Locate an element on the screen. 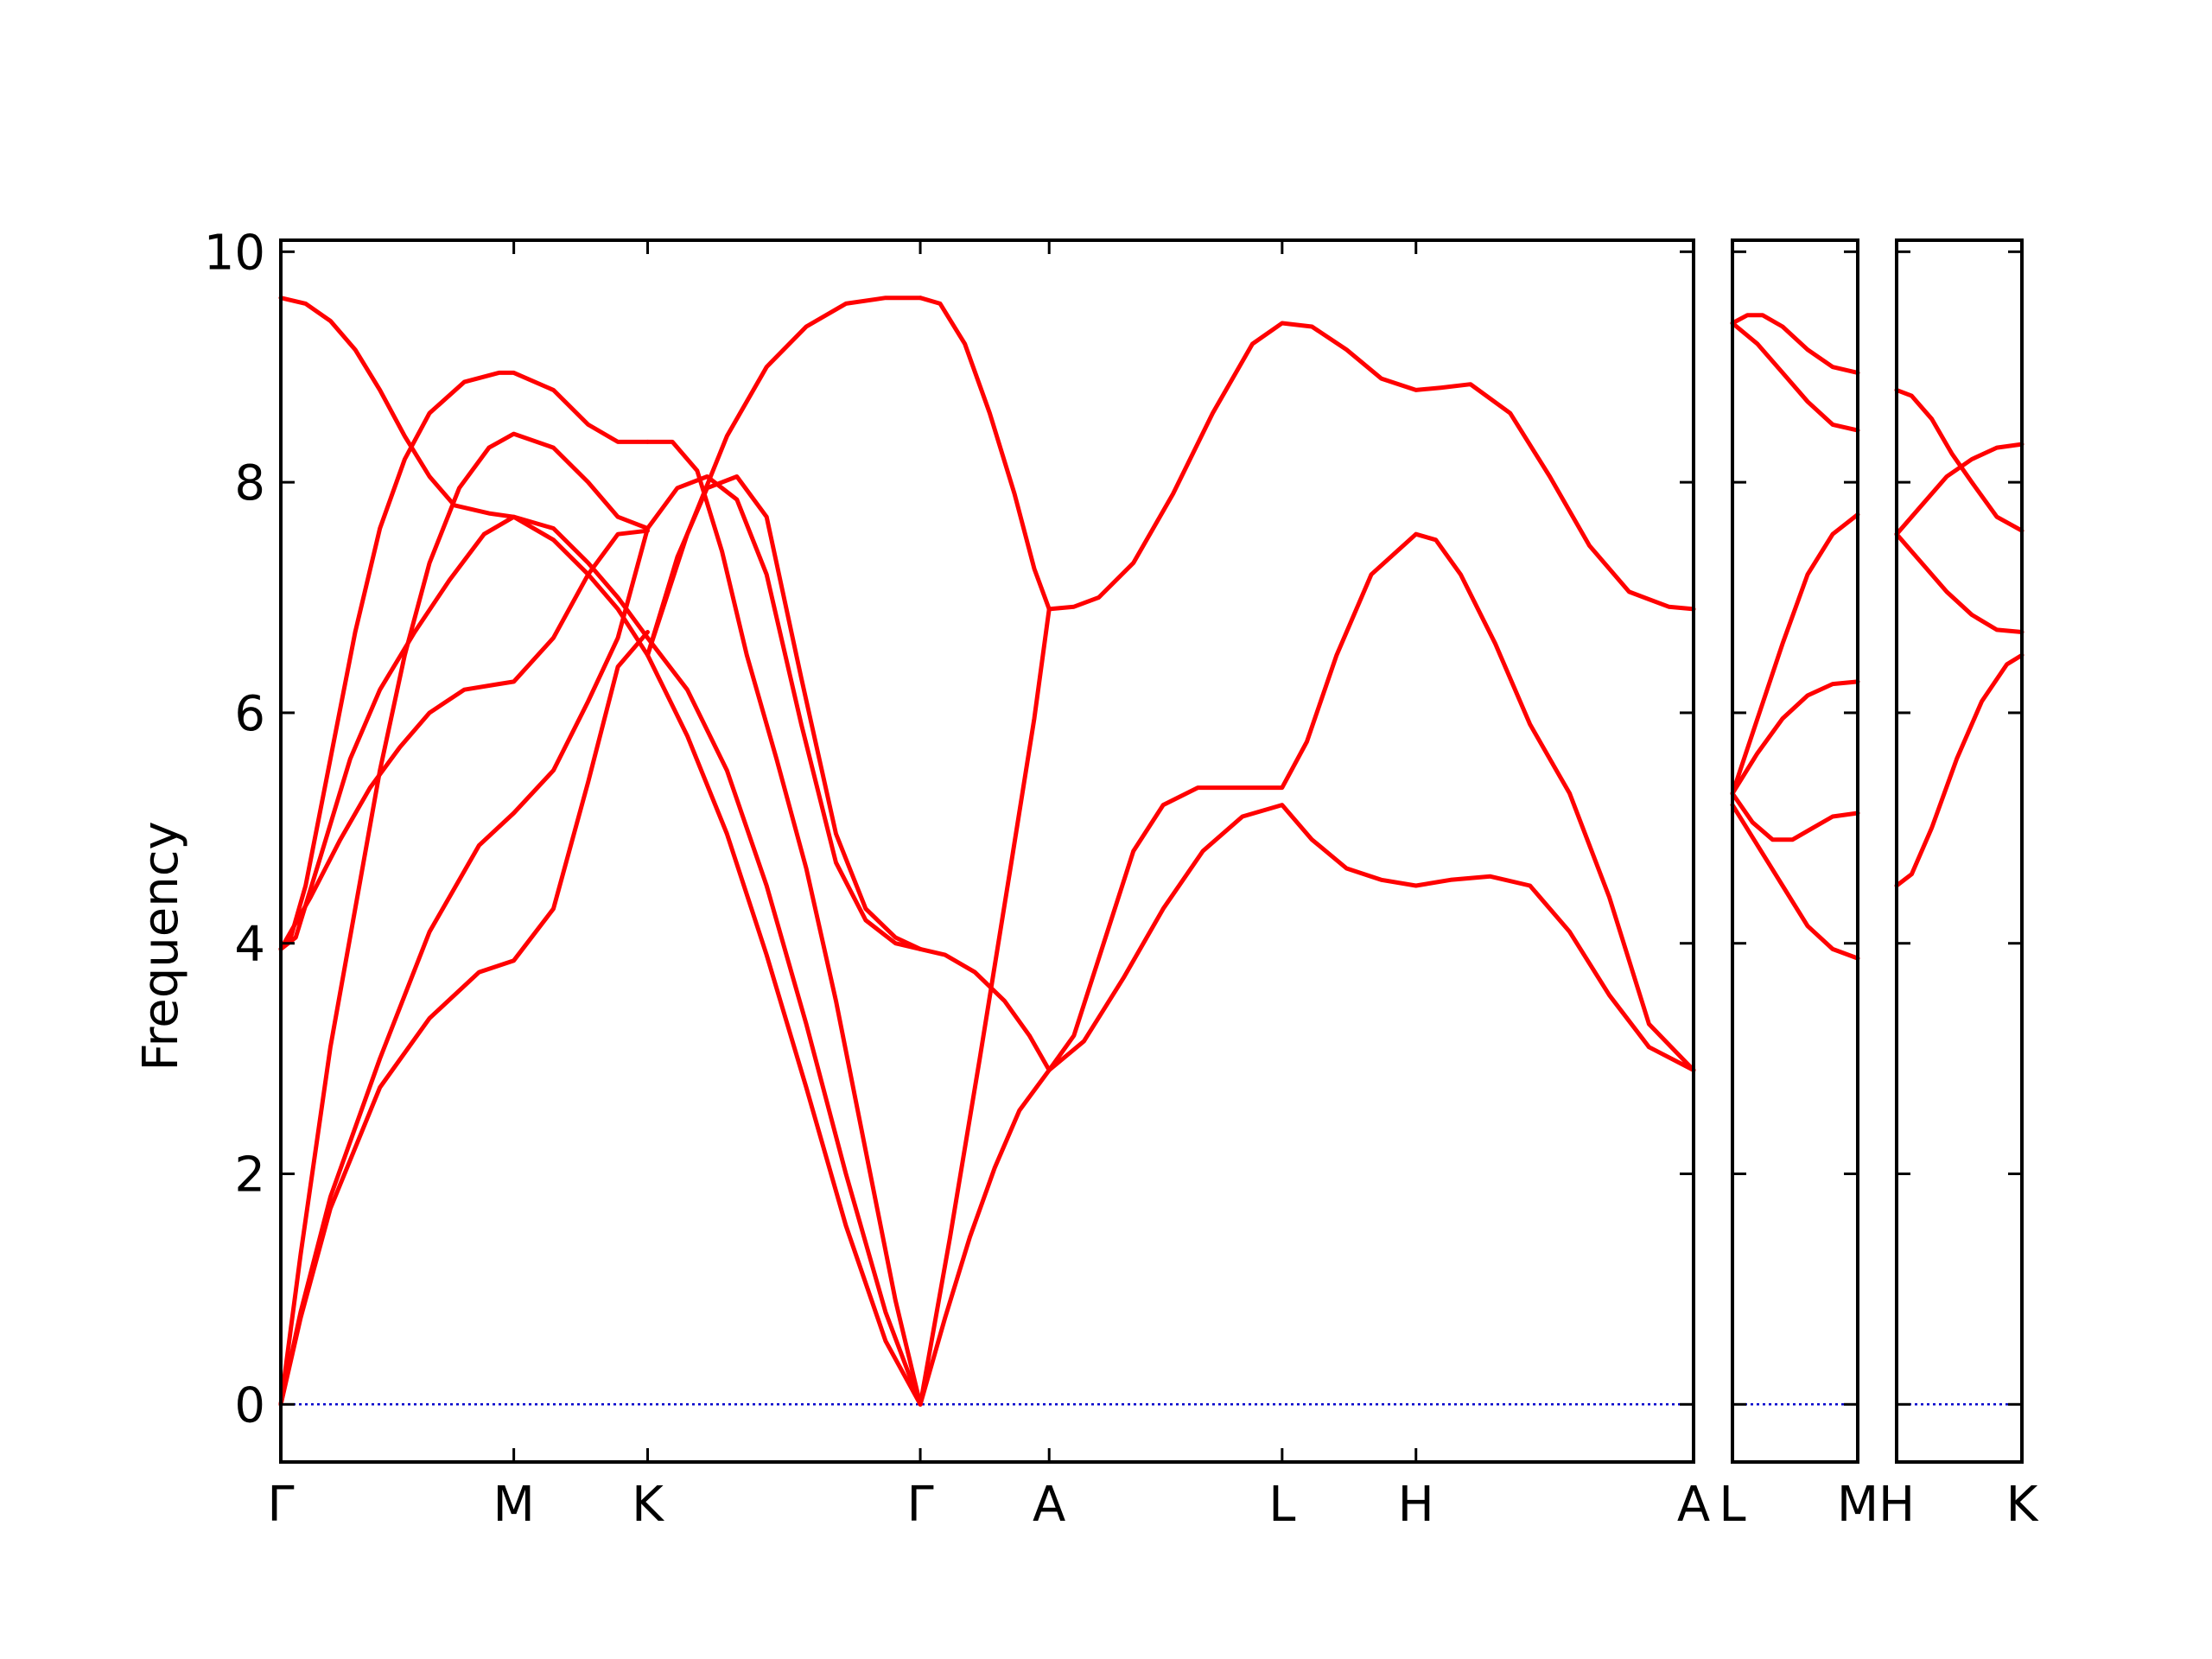 The width and height of the screenshot is (2212, 1659). y-tick-label: 2 is located at coordinates (249, 1175).